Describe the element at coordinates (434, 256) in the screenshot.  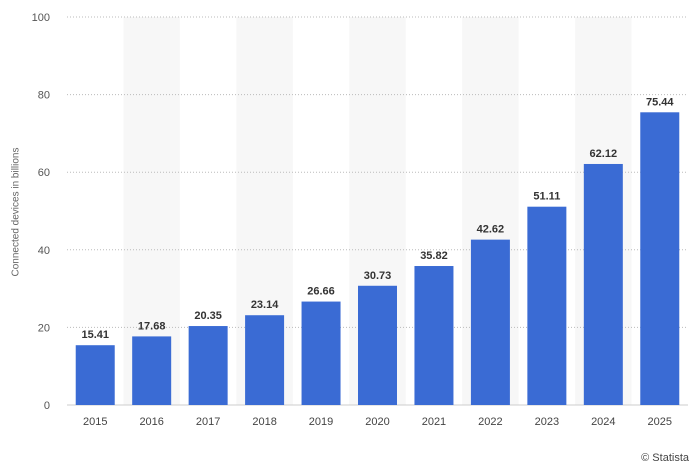
I see `data-label: 35.82` at that location.